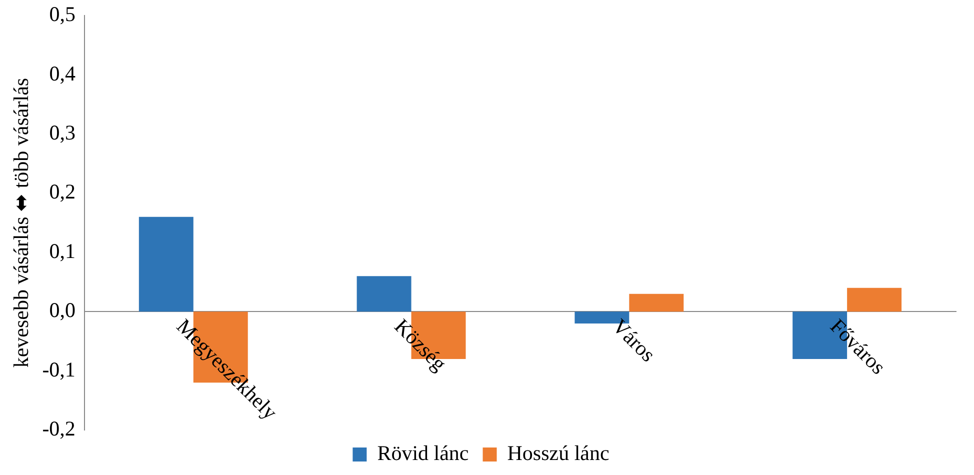 This screenshot has width=974, height=475. What do you see at coordinates (21, 223) in the screenshot?
I see `y-axis-title: kevesebb vásárlás ⬌ több vásárlás` at bounding box center [21, 223].